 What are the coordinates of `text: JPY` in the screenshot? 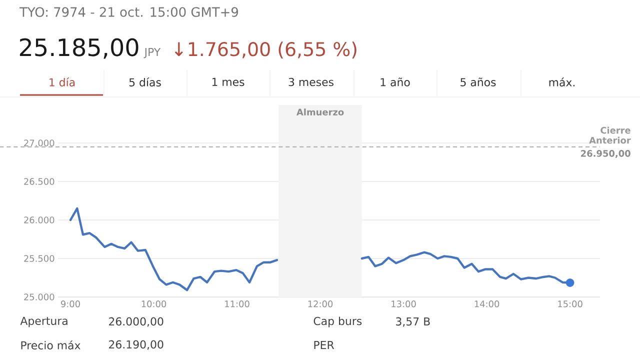 It's located at (152, 53).